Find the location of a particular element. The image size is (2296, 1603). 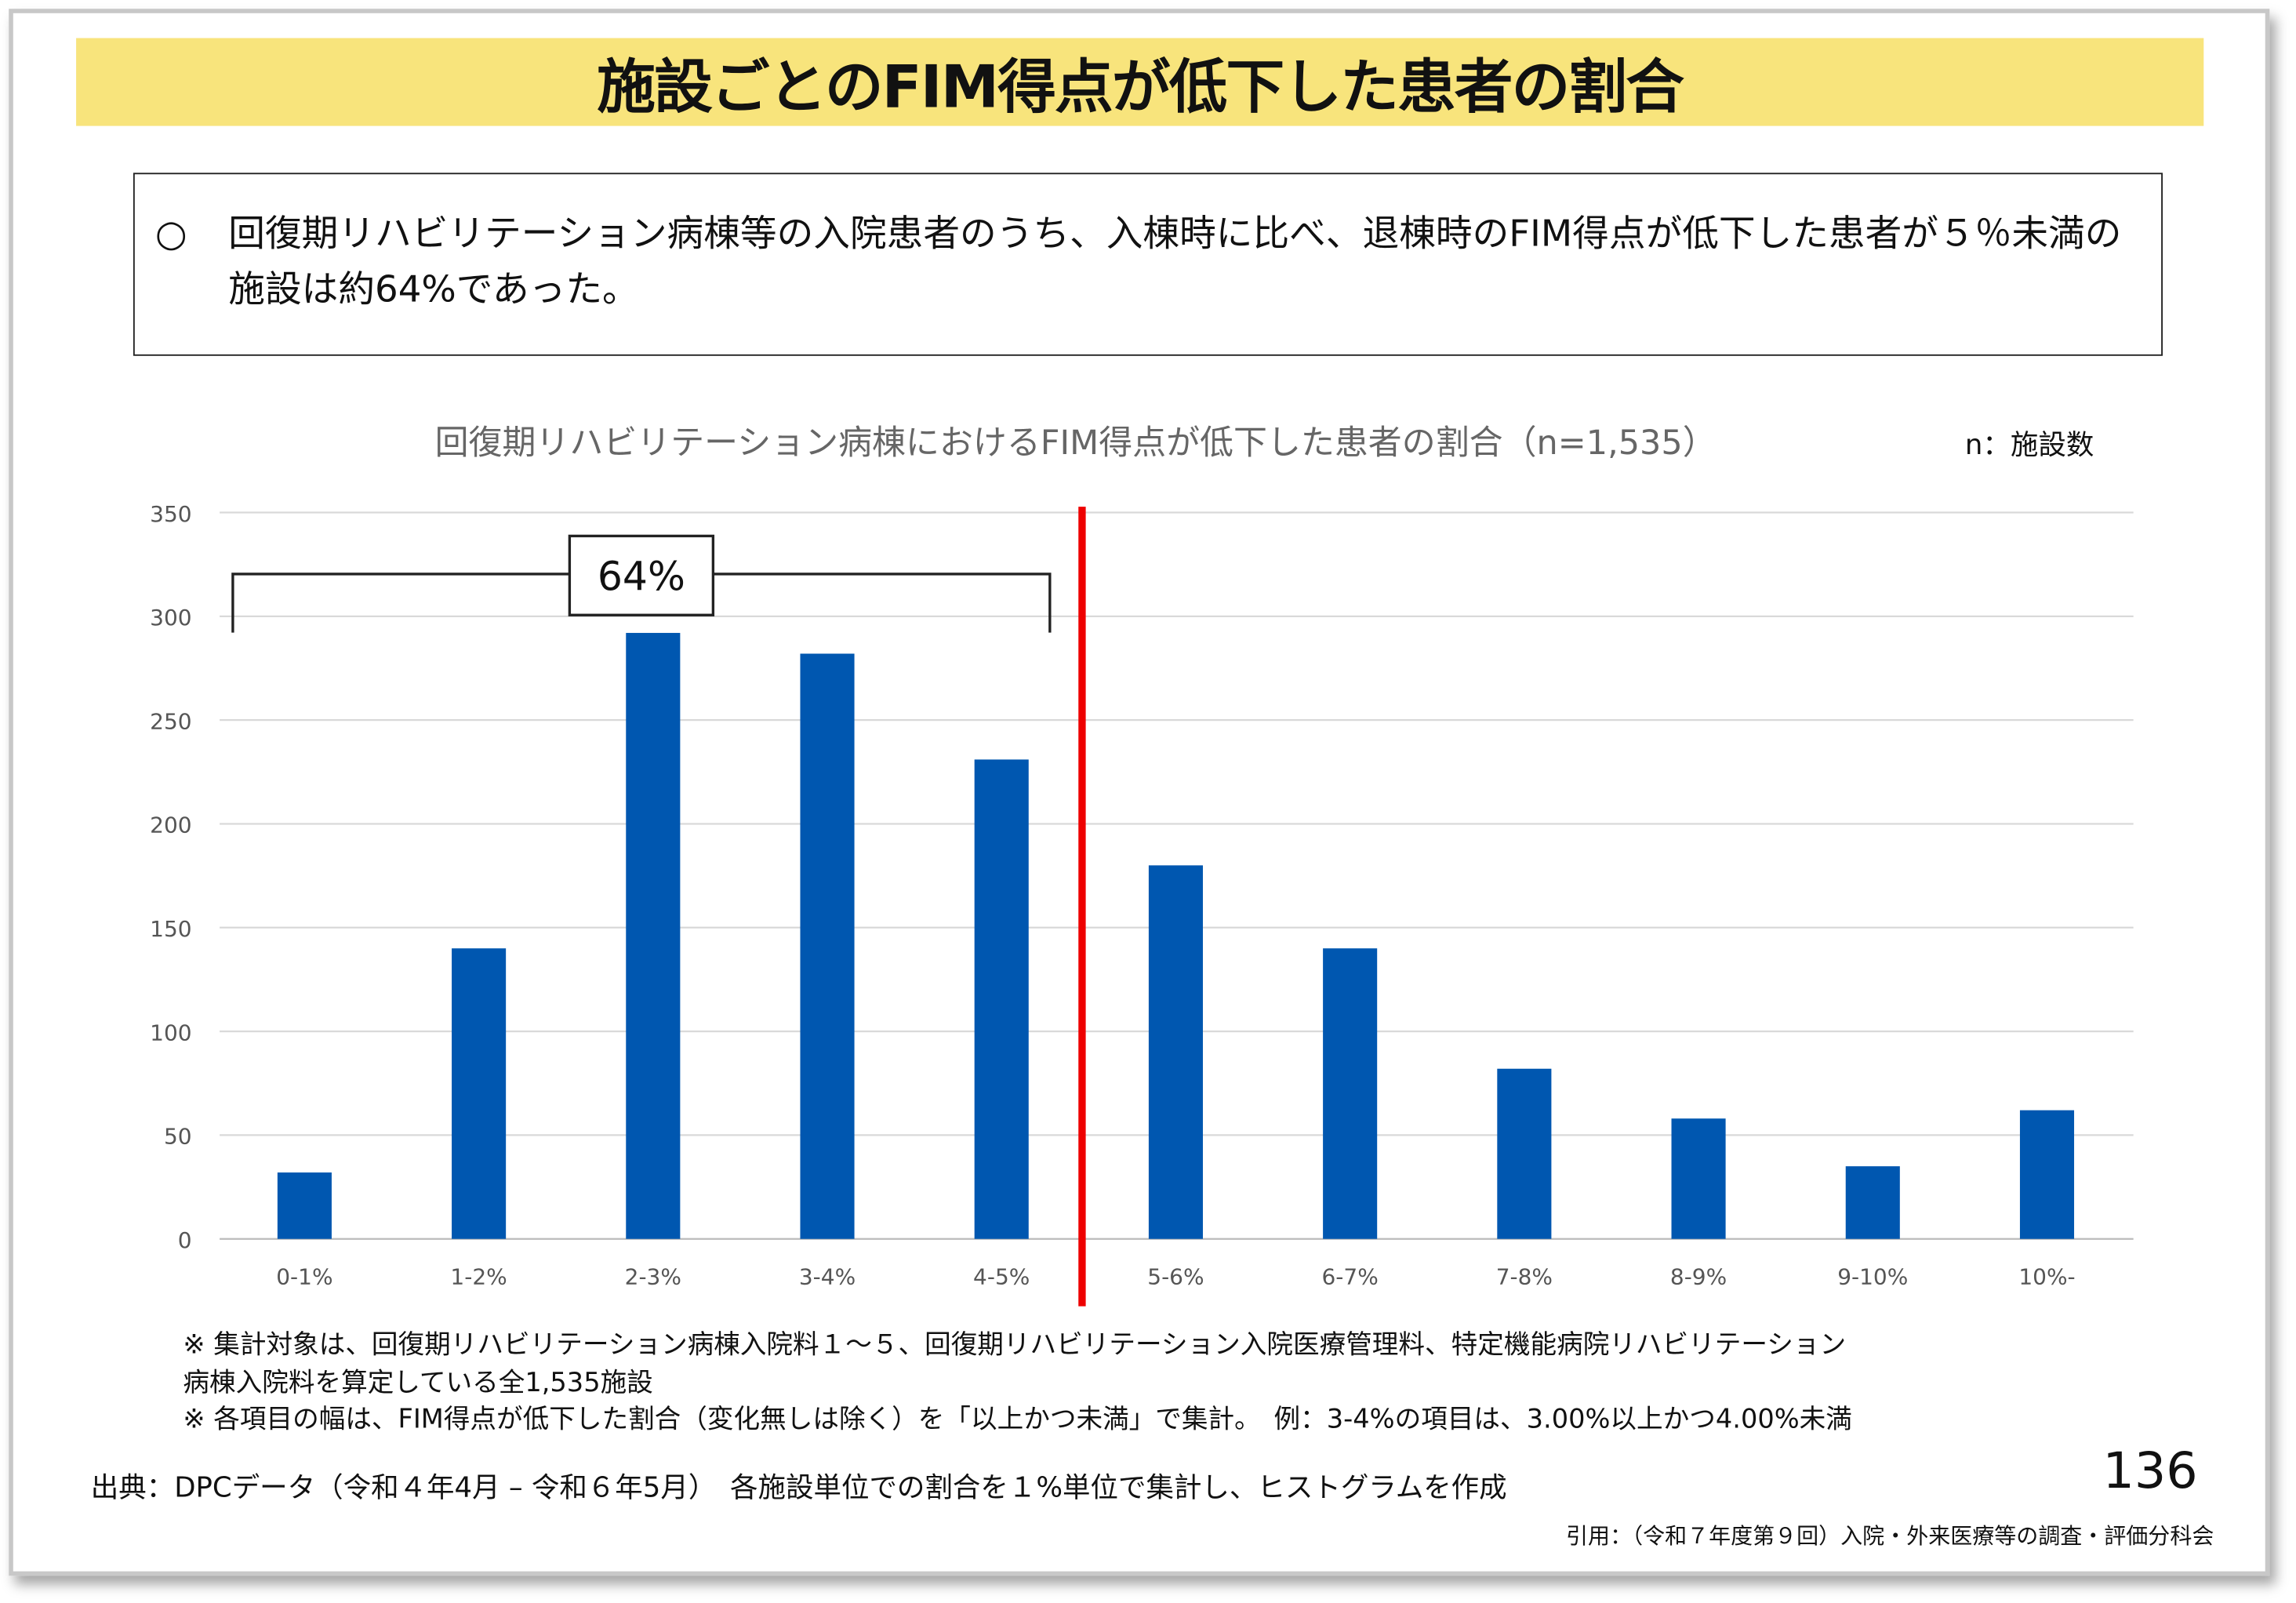

x-tick-label: 0-1% is located at coordinates (304, 1277).